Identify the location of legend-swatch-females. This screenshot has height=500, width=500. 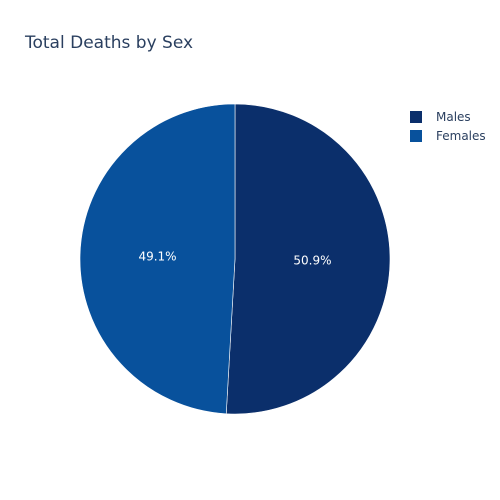
(416, 135).